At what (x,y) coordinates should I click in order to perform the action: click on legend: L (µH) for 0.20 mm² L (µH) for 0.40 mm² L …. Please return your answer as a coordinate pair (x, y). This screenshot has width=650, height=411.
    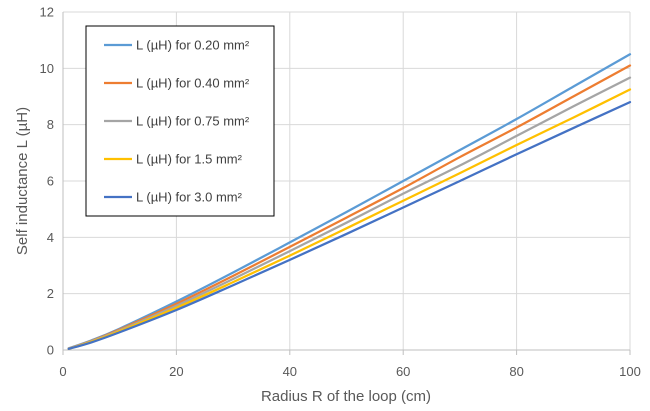
    Looking at the image, I should click on (180, 121).